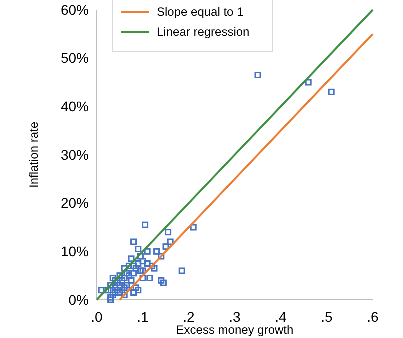  I want to click on x-tick-label: .6, so click(373, 317).